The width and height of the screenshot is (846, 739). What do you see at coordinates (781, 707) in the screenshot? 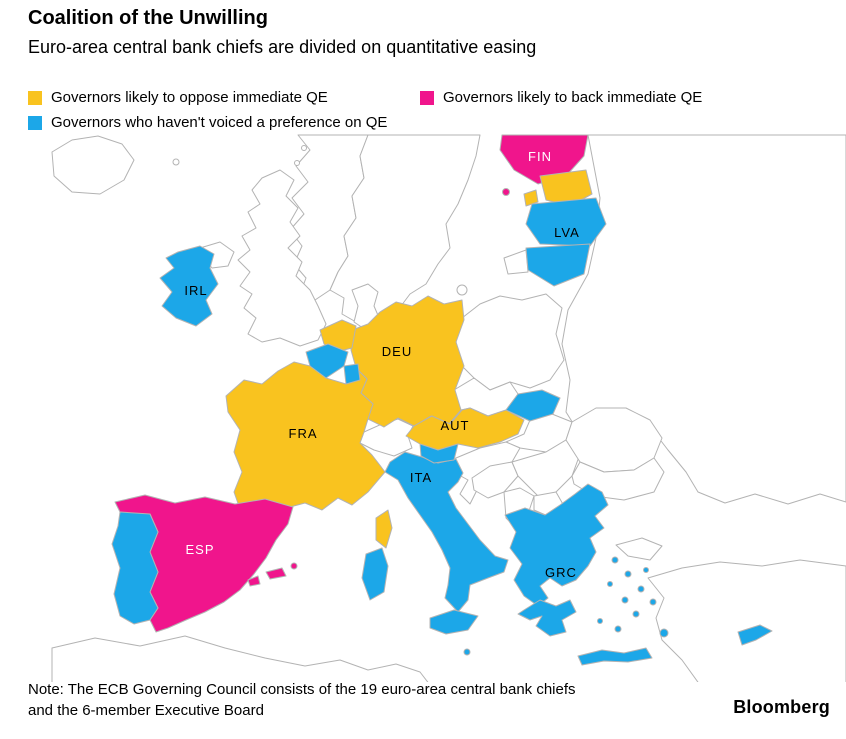
I see `bloomberg-logo: Bloomberg` at bounding box center [781, 707].